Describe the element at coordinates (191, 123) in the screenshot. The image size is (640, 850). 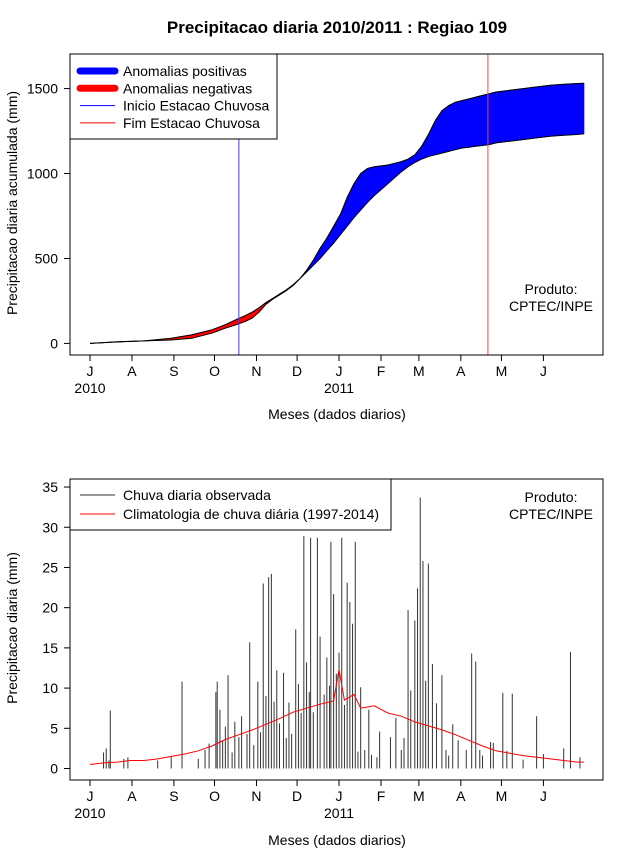
I see `legend-label: Fim Estacao Chuvosa` at that location.